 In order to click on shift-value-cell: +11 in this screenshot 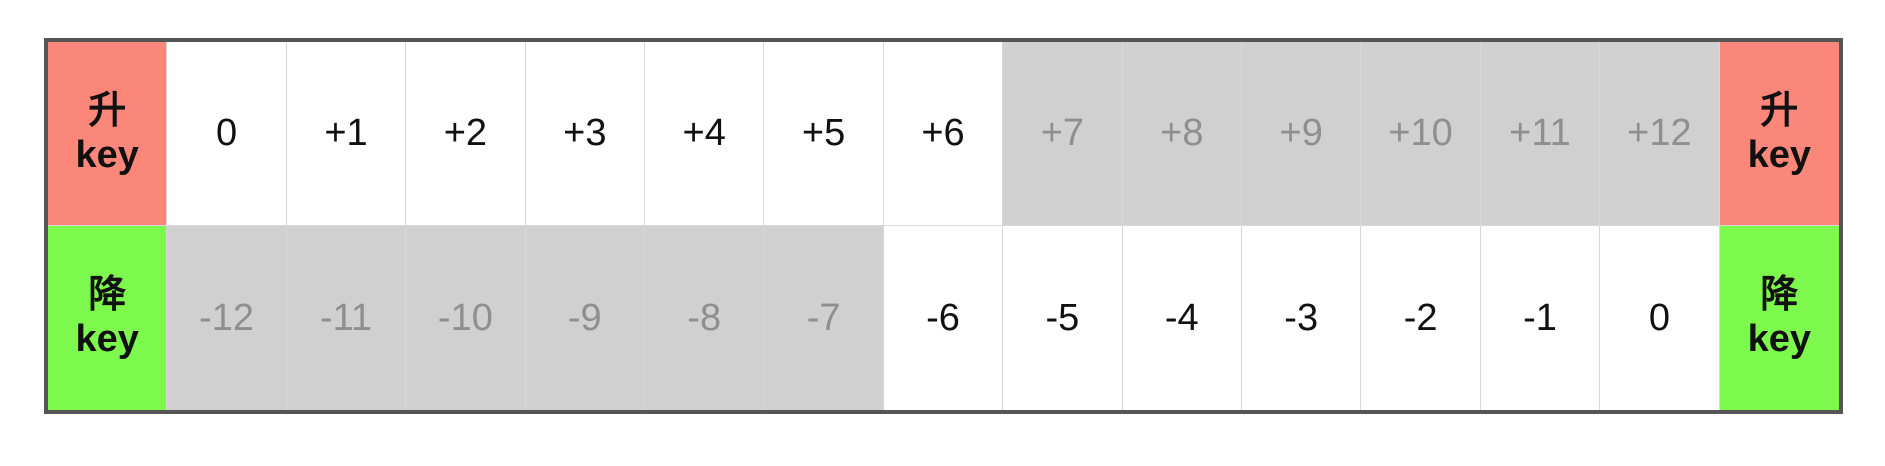, I will do `click(1540, 134)`.